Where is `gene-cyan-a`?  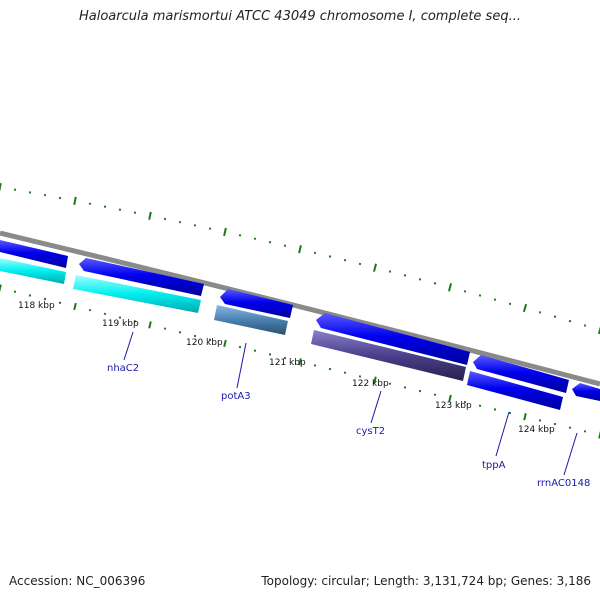
gene-cyan-a is located at coordinates (33, 271).